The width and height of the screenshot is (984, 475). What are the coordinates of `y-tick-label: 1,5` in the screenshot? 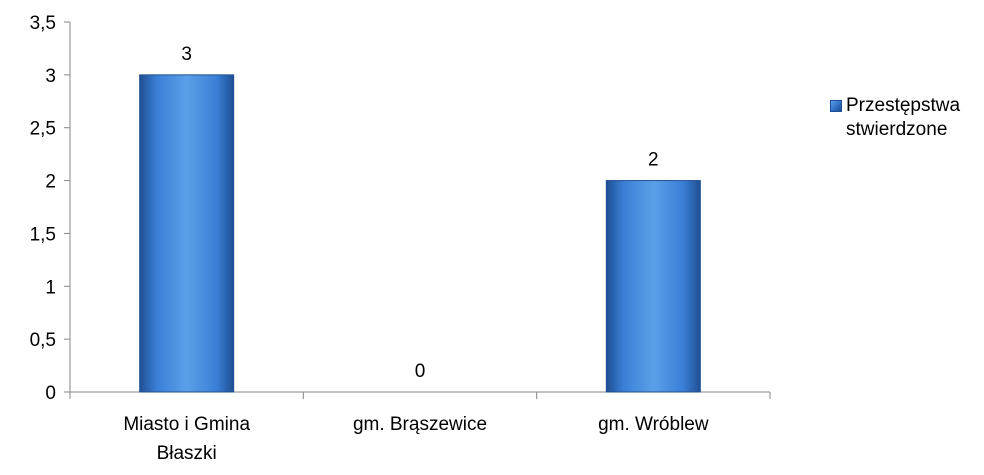 It's located at (43, 234).